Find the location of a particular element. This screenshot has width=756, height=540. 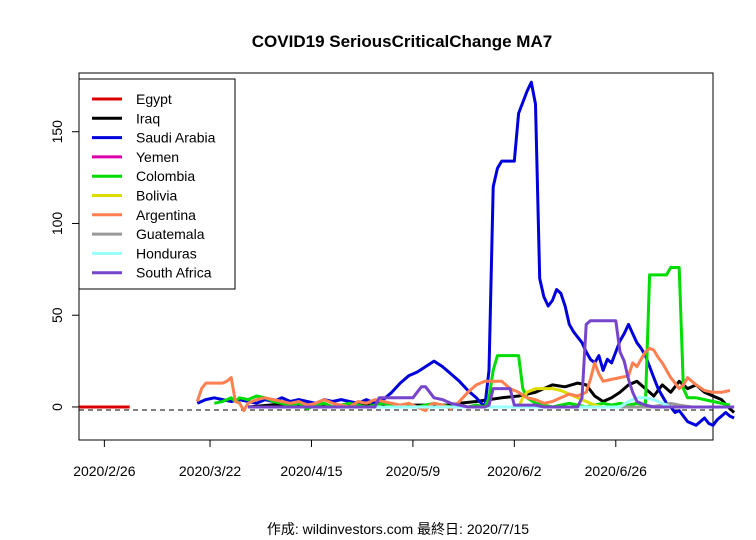

legend-label: Argentina is located at coordinates (166, 215).